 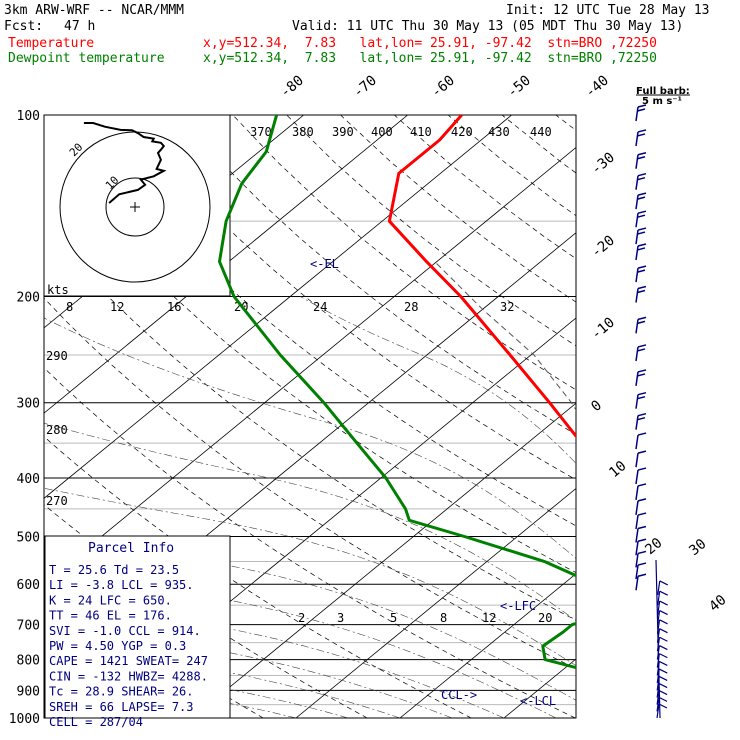 I want to click on pressure-tick-label: 900, so click(x=28, y=691).